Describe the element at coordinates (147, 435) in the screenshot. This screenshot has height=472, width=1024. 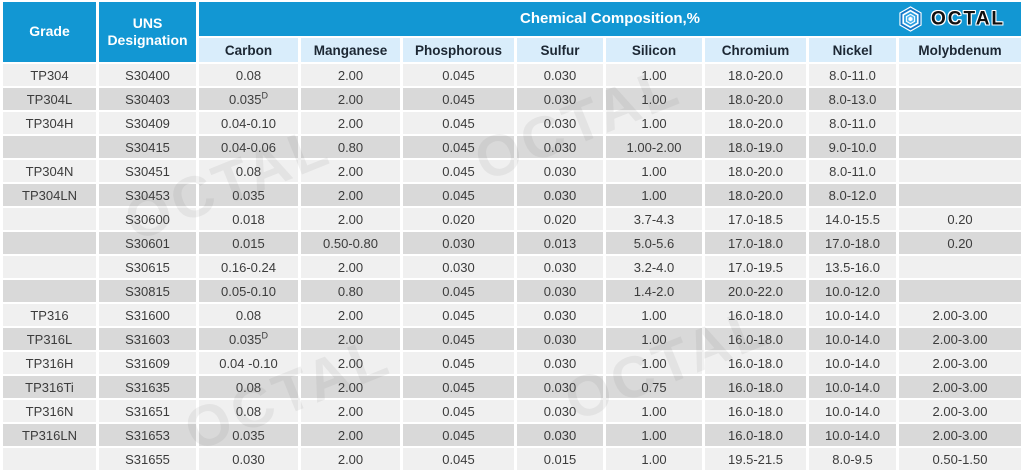
I see `uns-cell: S31653` at that location.